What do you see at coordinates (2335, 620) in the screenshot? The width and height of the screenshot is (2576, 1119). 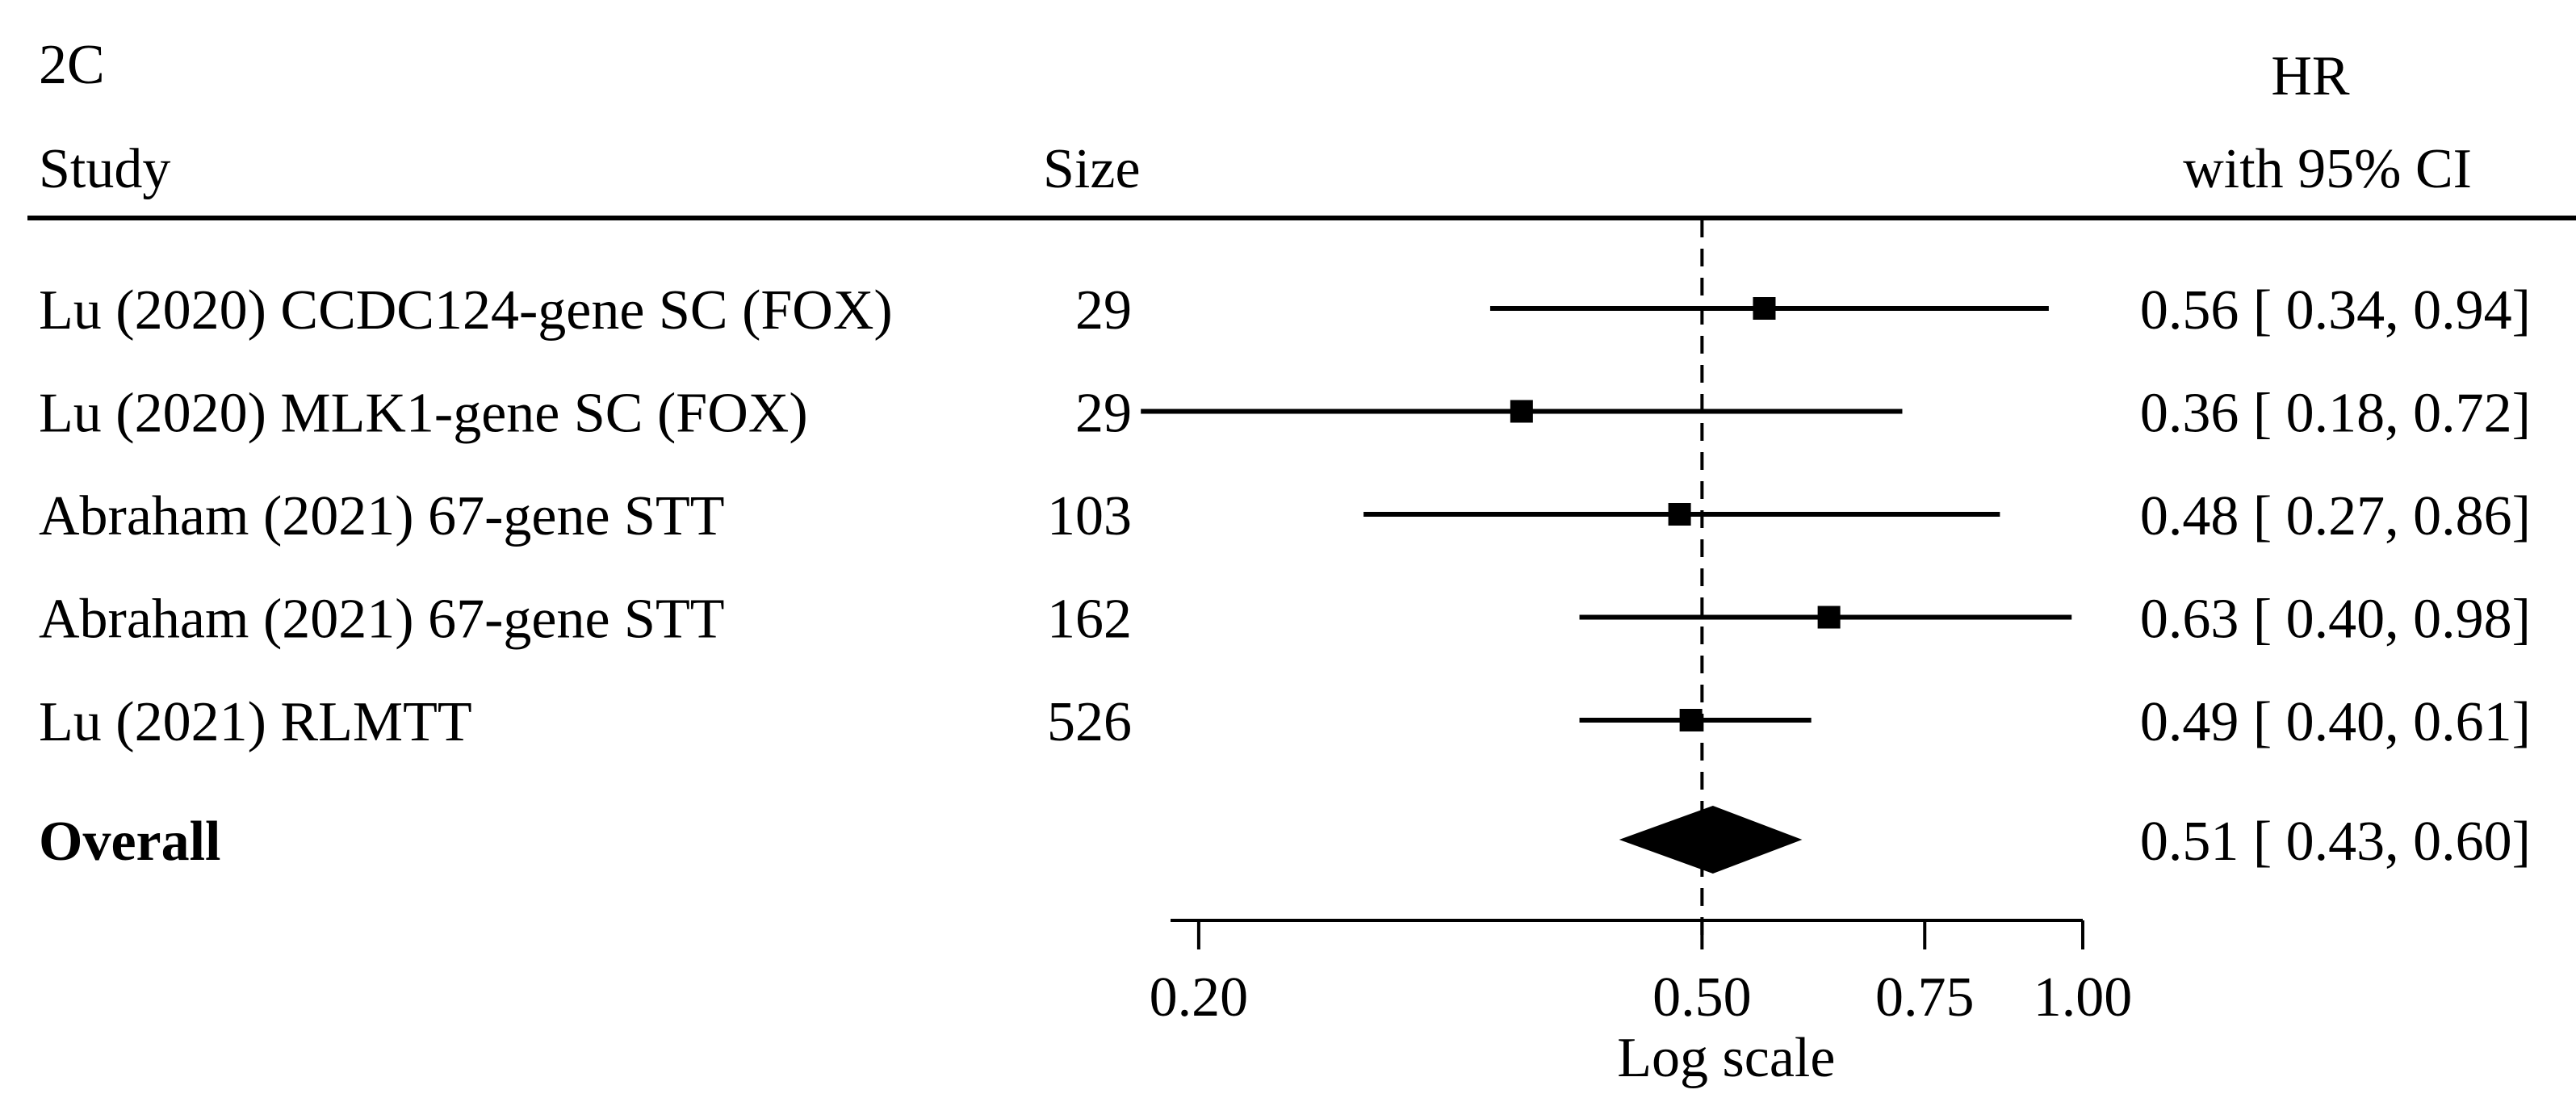 I see `hr-ci-text: 0.63 [ 0.40, 0.98]` at bounding box center [2335, 620].